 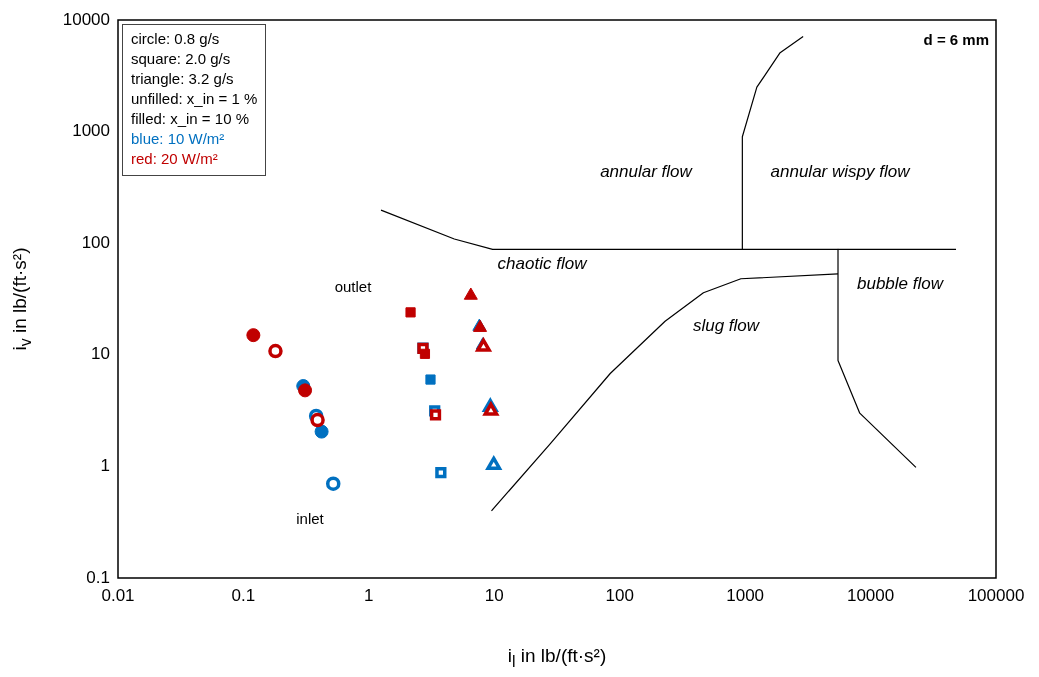 I want to click on annotation: unfilled: x_in = 1 %, so click(x=194, y=99).